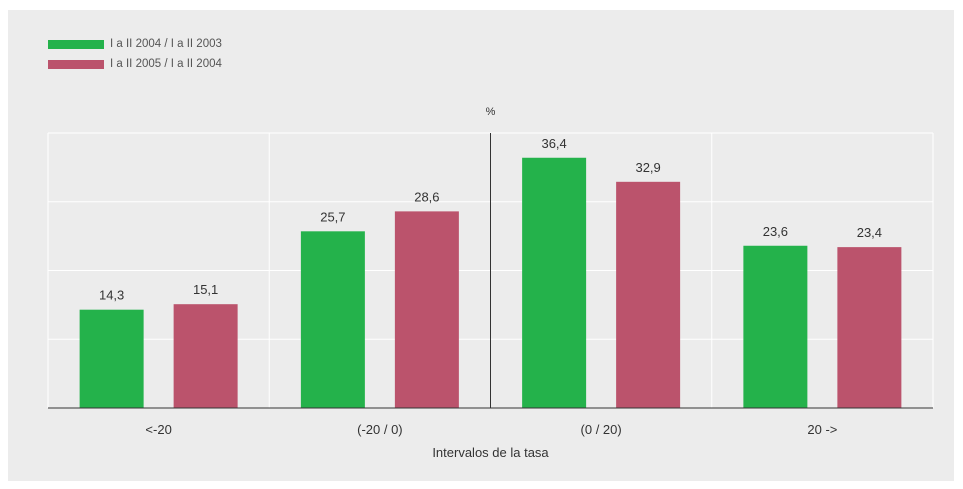 The width and height of the screenshot is (963, 489). I want to click on x-tick-label-3: (0 / 20), so click(601, 429).